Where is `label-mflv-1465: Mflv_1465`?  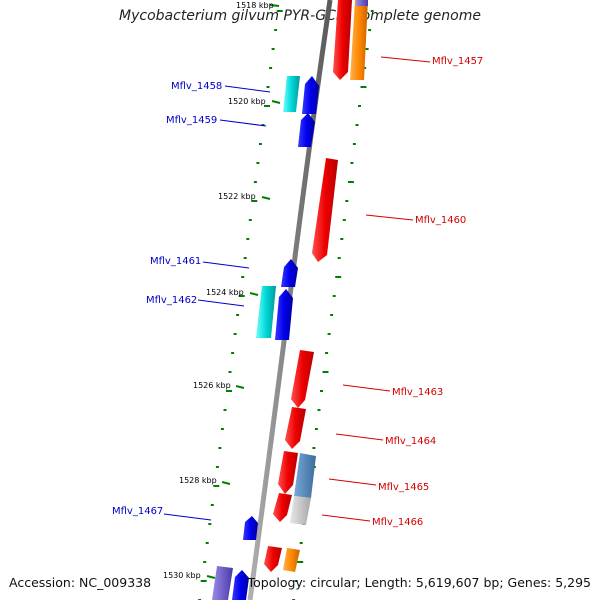 label-mflv-1465: Mflv_1465 is located at coordinates (403, 487).